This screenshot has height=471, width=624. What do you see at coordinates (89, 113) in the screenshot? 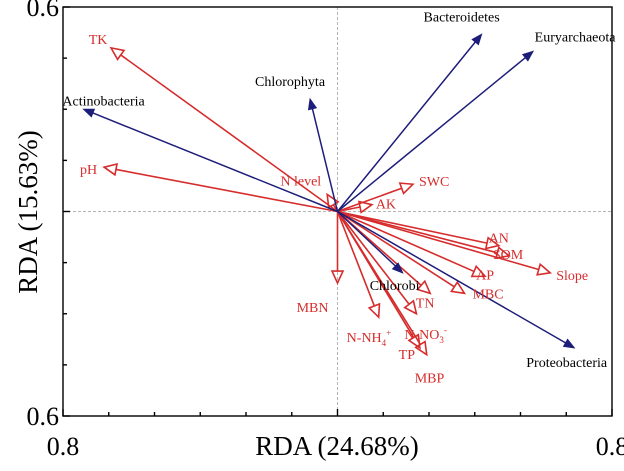
I see `arrowhead-actinobacteria` at bounding box center [89, 113].